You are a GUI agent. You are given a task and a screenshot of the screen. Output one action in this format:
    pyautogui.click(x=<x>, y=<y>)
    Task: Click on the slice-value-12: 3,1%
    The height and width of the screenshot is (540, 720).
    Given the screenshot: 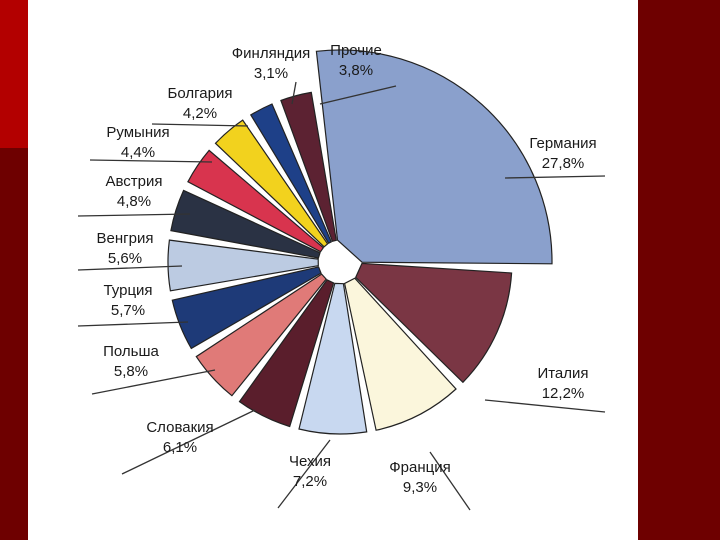 What is the action you would take?
    pyautogui.click(x=271, y=73)
    